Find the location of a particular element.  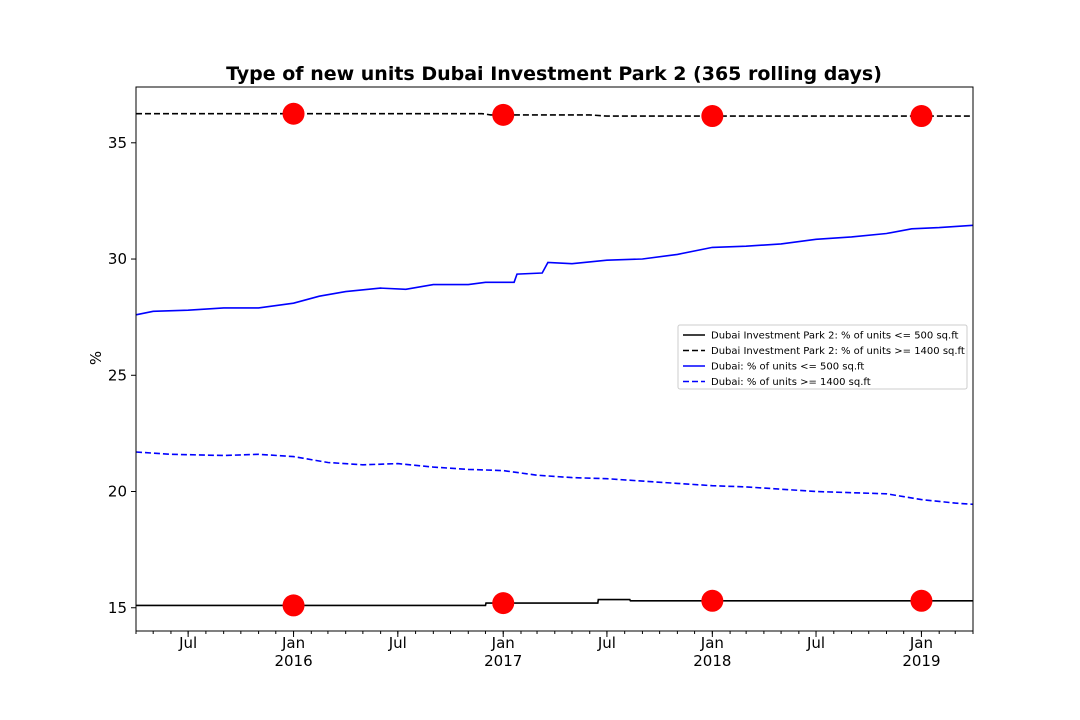

y-tick-label: 35 is located at coordinates (117, 143).